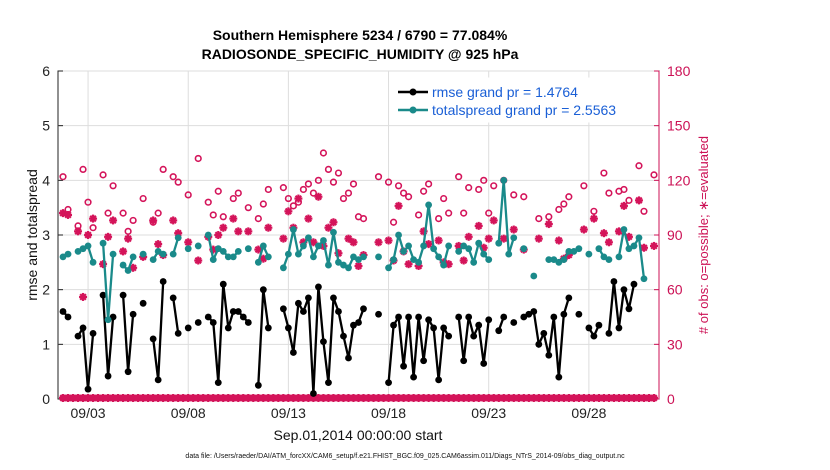 This screenshot has height=470, width=830. I want to click on right-tick-label: 30, so click(675, 344).